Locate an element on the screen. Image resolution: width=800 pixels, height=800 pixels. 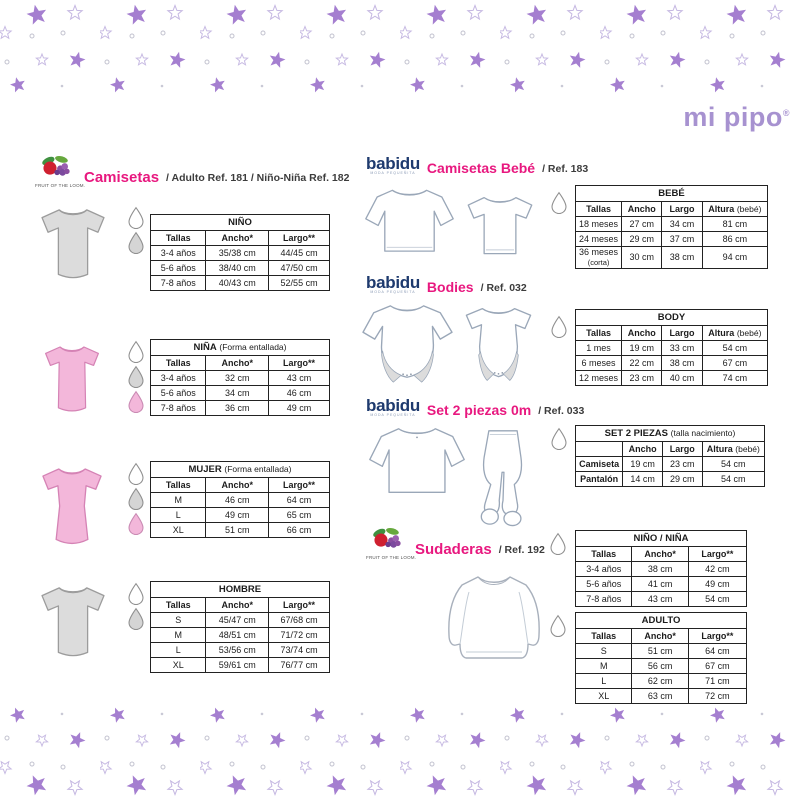
wash-drops-nina is located at coordinates (136, 376).